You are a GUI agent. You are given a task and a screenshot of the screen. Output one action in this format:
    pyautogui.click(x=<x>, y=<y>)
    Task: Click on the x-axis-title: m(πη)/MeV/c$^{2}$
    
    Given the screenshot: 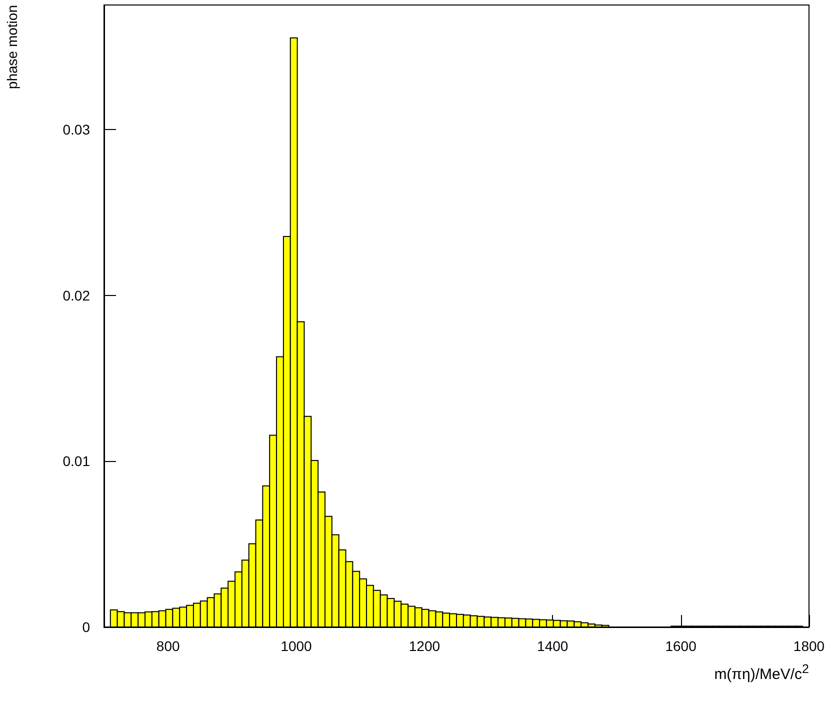 What is the action you would take?
    pyautogui.click(x=761, y=672)
    